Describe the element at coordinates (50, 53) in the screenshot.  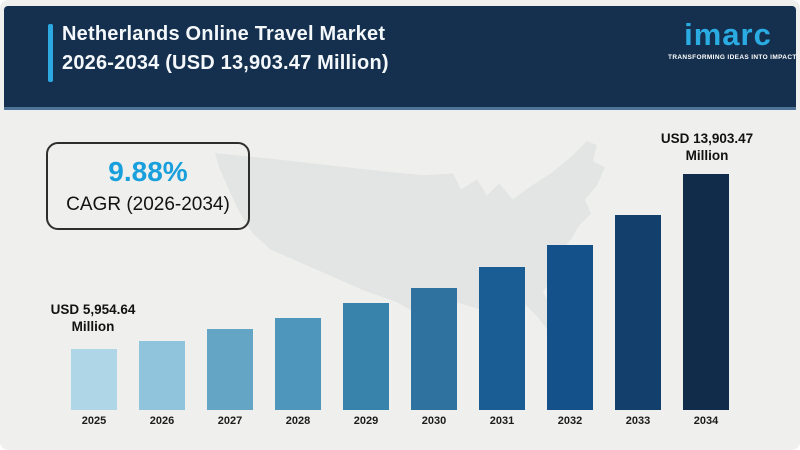
I see `title-accent-bar` at that location.